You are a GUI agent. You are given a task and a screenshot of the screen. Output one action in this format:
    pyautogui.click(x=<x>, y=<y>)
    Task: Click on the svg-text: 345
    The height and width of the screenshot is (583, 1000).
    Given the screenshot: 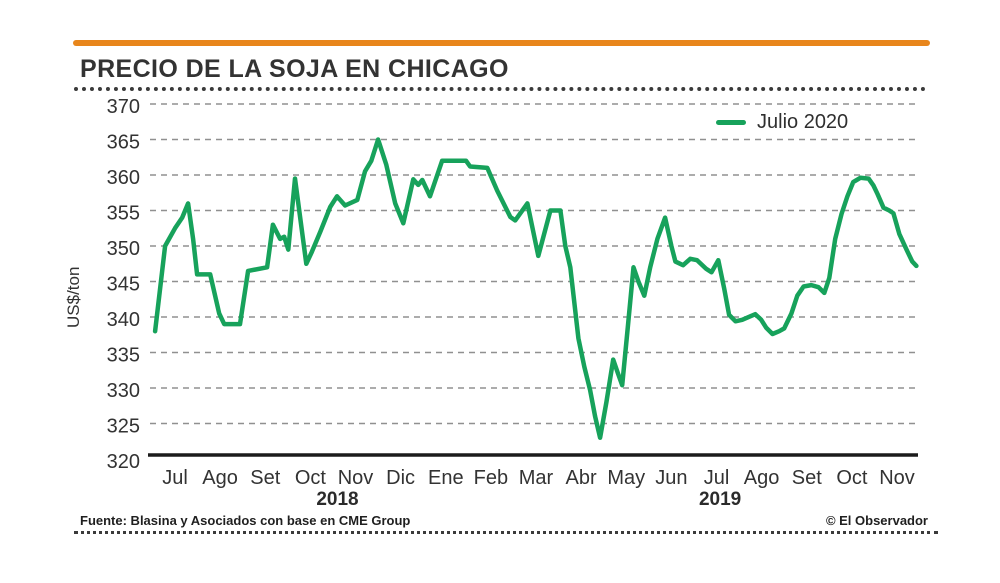 What is the action you would take?
    pyautogui.click(x=123, y=285)
    